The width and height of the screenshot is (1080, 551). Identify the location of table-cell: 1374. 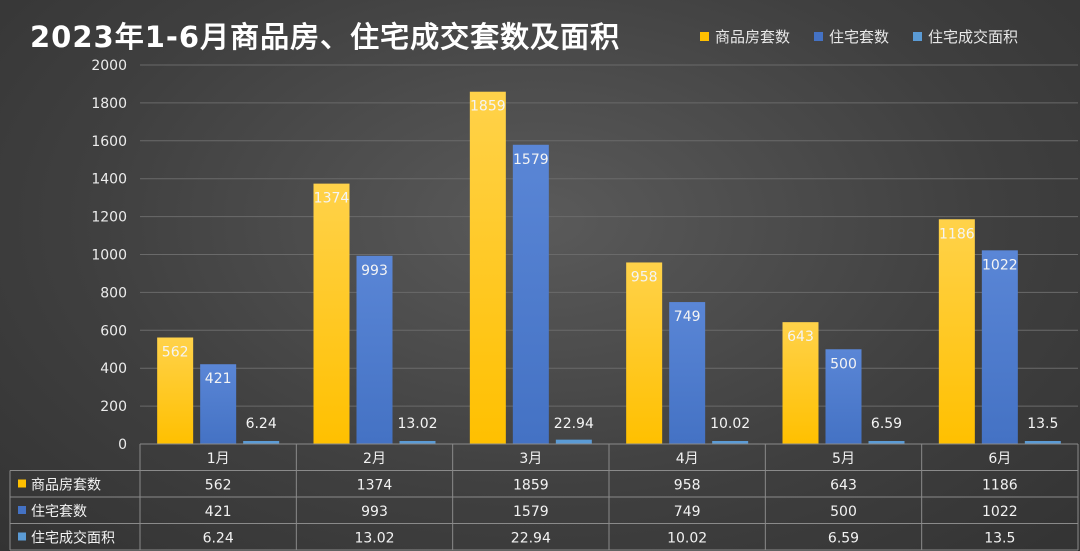
(375, 486).